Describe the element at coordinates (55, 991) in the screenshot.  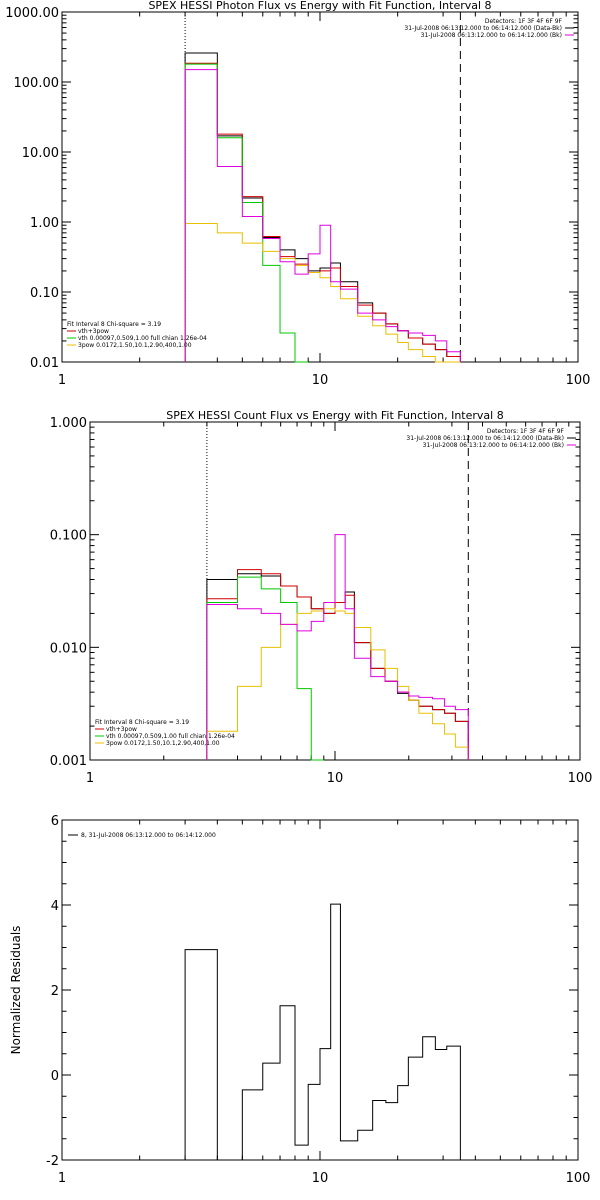
I see `y-tick-label: 2` at that location.